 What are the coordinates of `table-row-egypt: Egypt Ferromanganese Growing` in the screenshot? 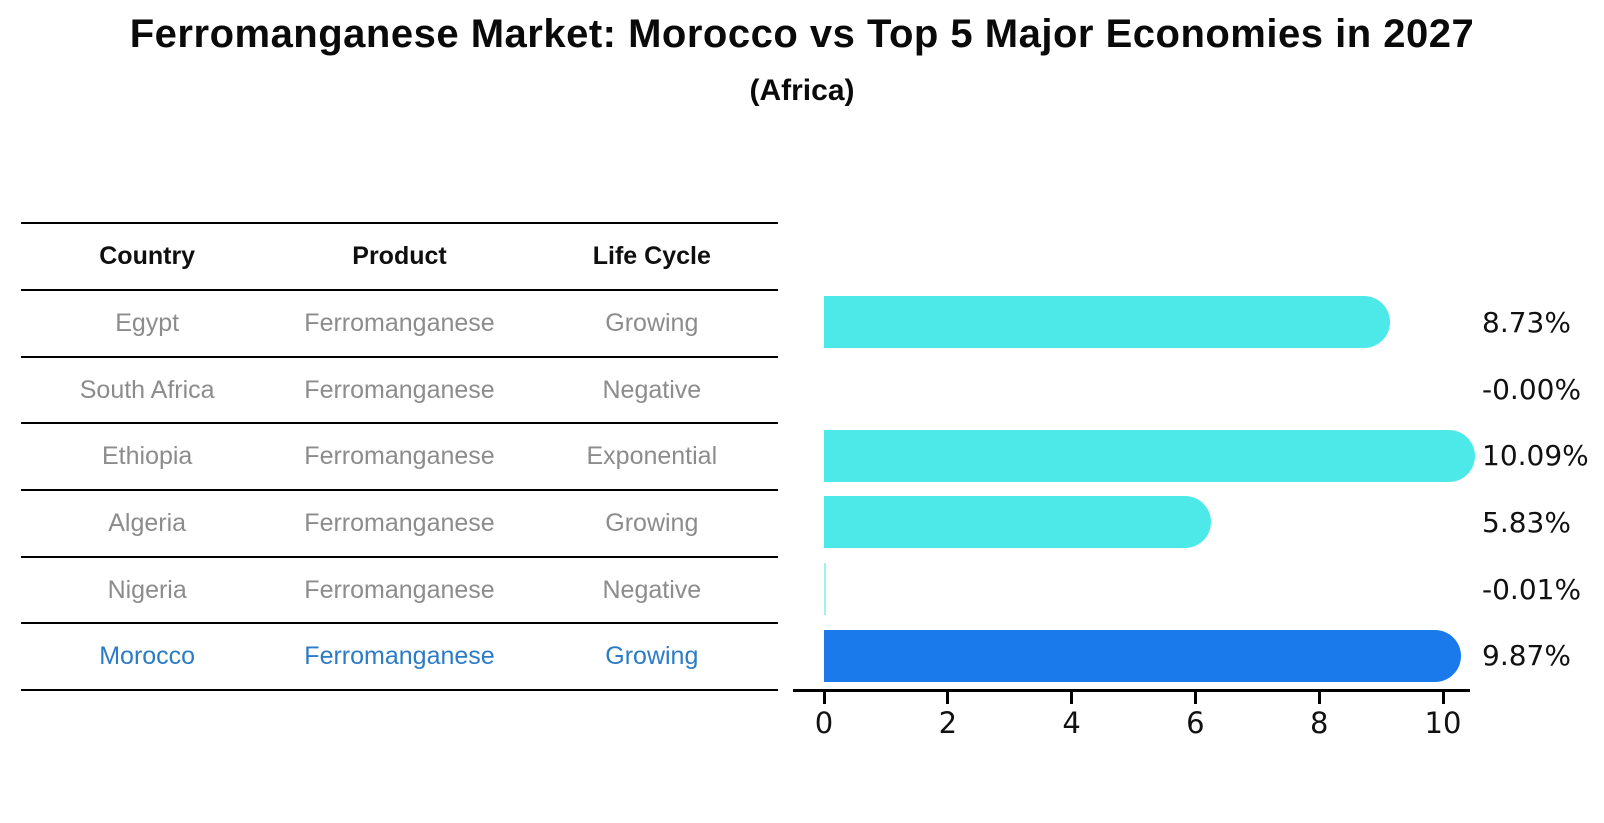 It's located at (399, 324).